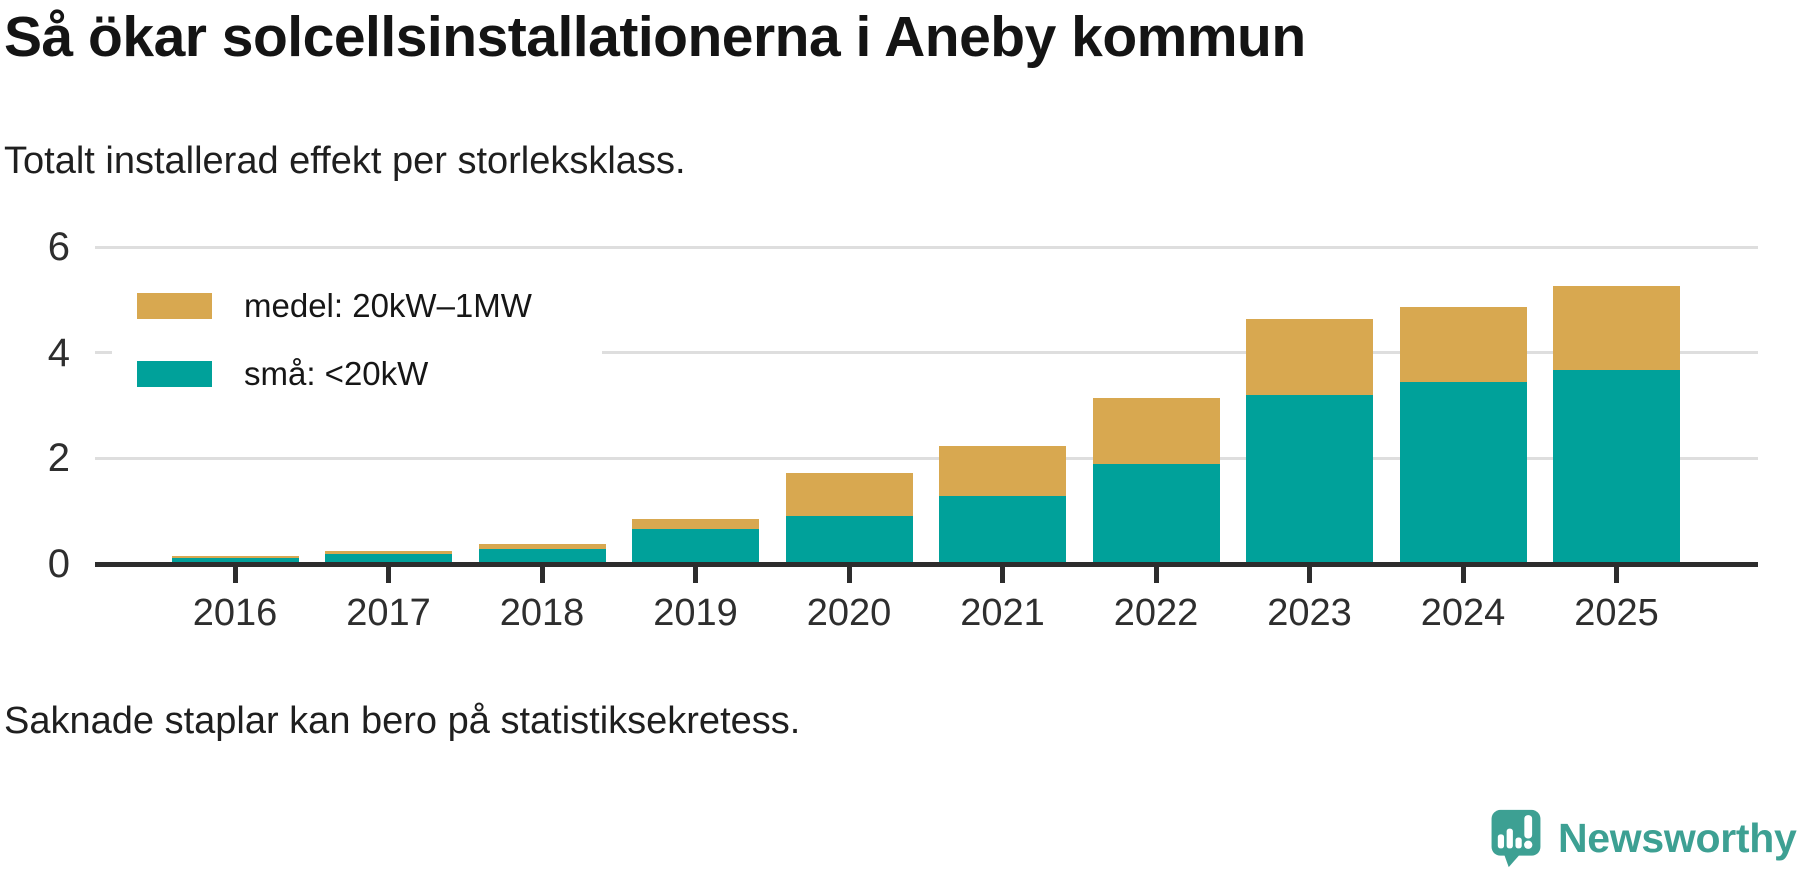  I want to click on x-axis-label-2021: 2021, so click(1002, 613).